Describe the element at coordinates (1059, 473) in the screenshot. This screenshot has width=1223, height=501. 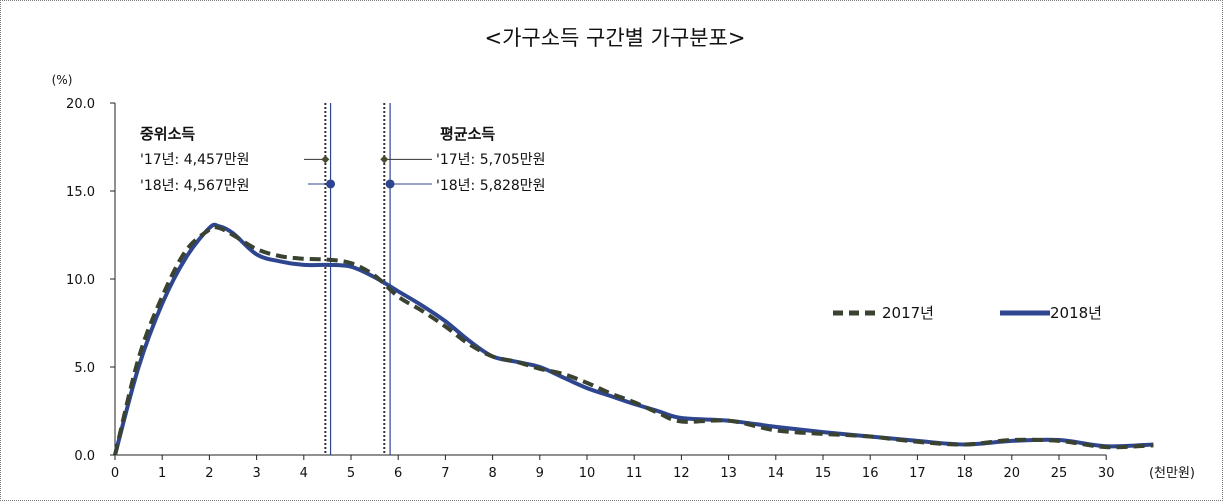
I see `x-tick-label: 25` at that location.